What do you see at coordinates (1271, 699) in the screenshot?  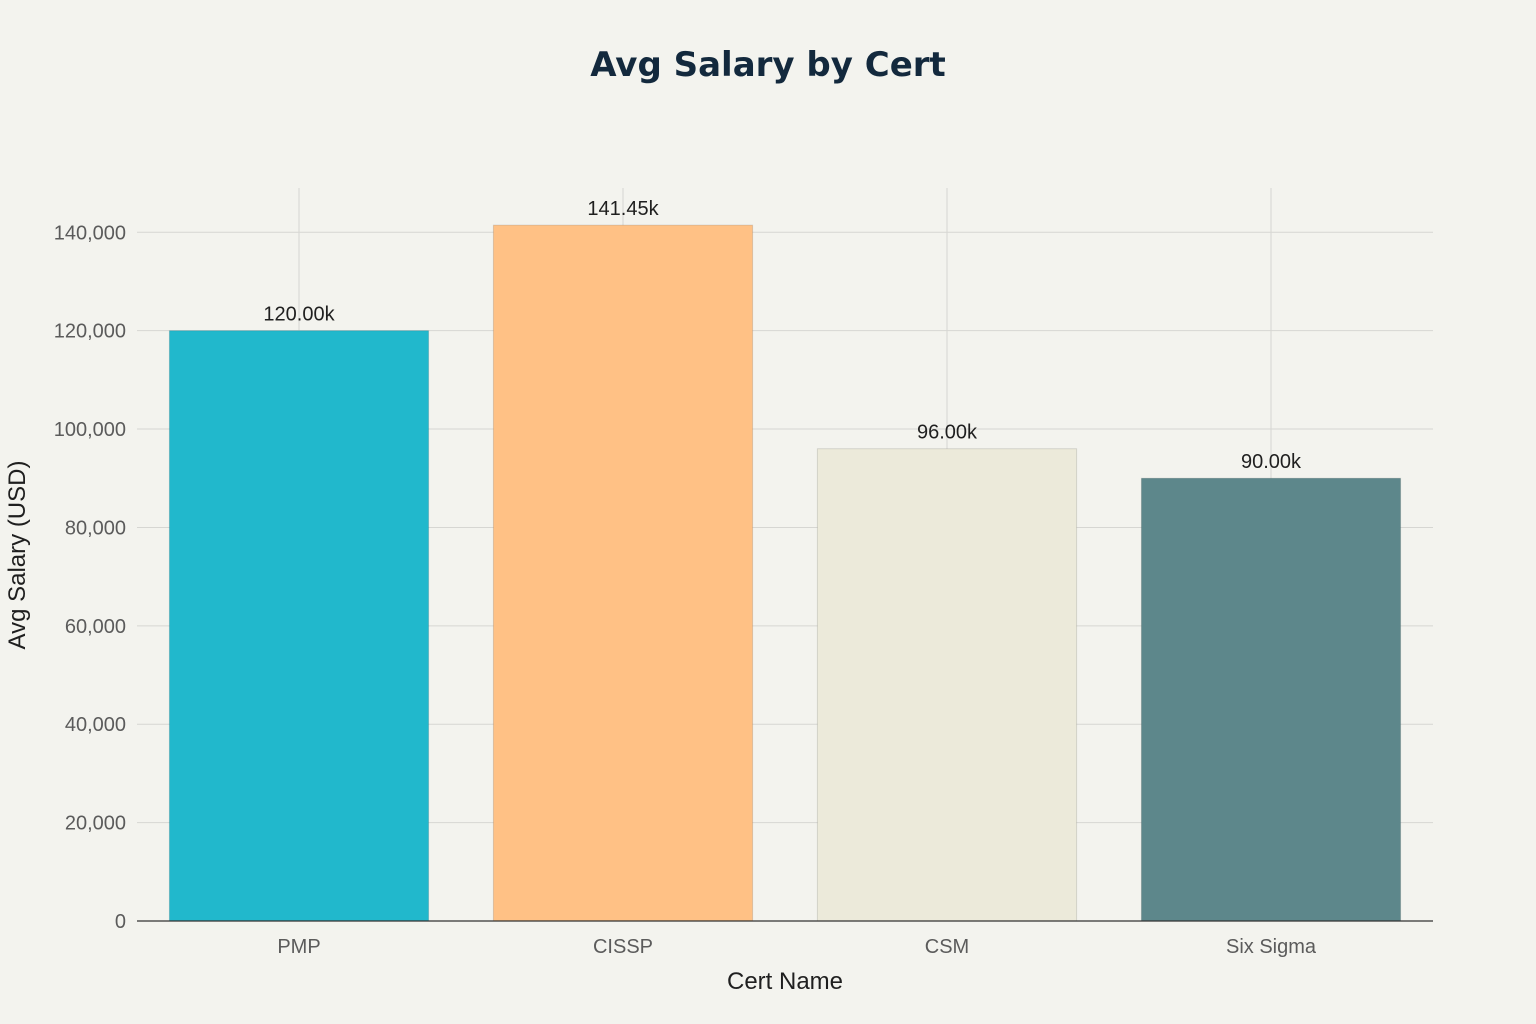 I see `bar-six-sigma` at bounding box center [1271, 699].